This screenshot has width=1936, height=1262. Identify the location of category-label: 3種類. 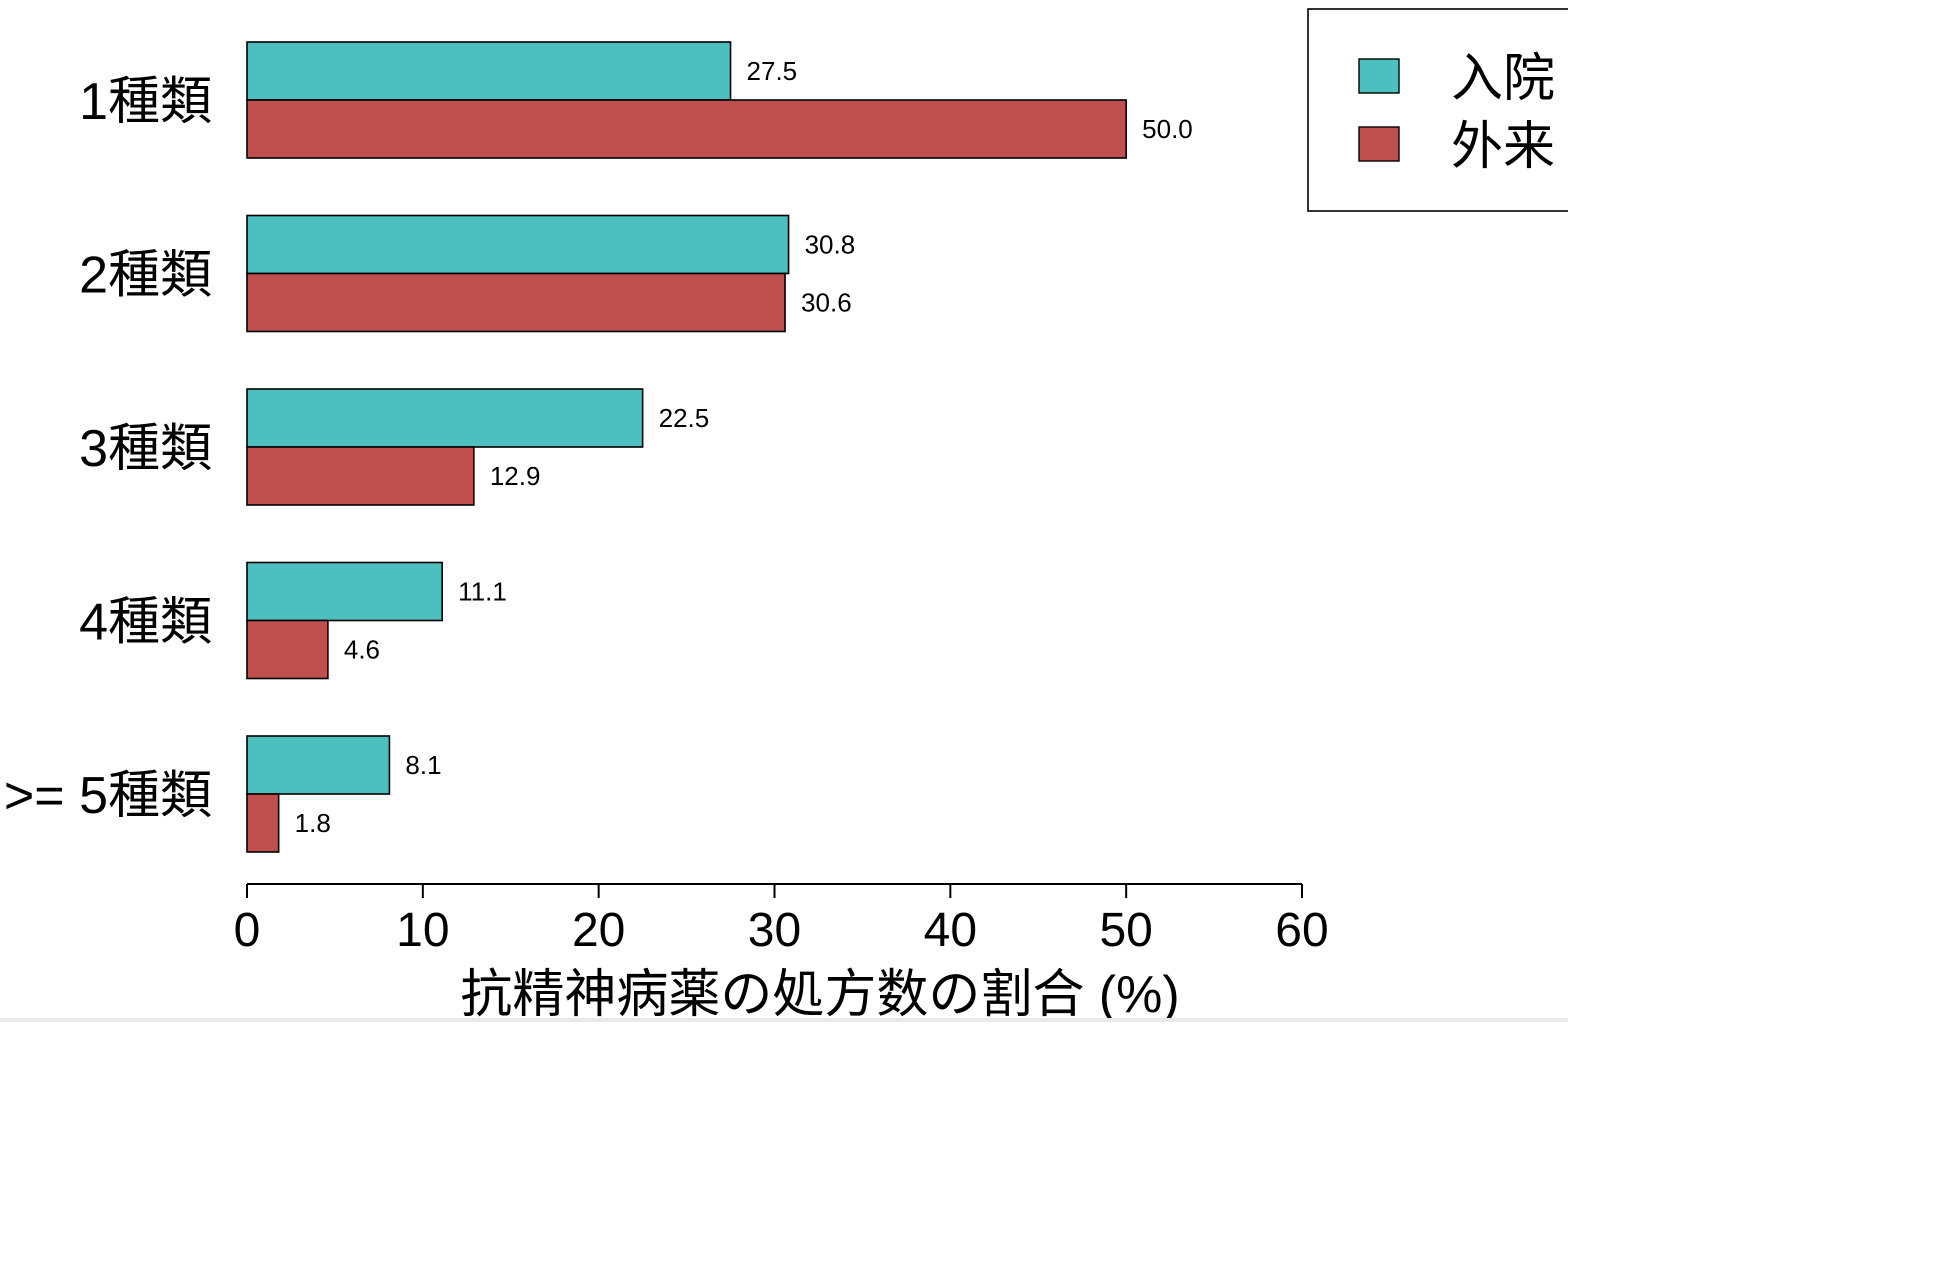
(145, 449).